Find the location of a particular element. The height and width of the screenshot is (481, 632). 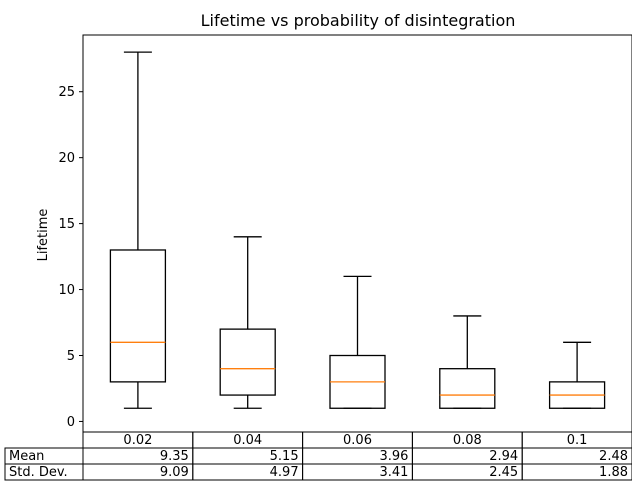

y-tick-label: 0 is located at coordinates (71, 422).